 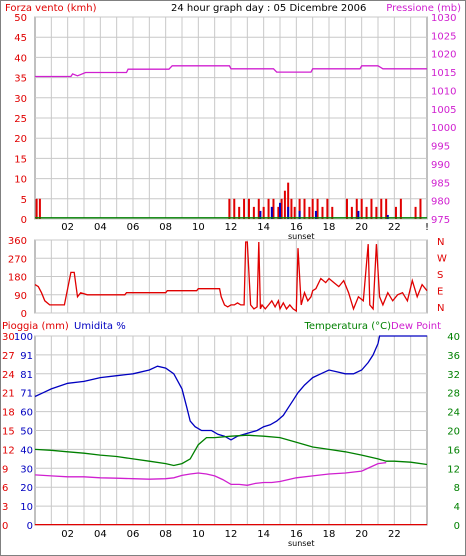 What do you see at coordinates (443, 91) in the screenshot?
I see `right-tick-label: 1010` at bounding box center [443, 91].